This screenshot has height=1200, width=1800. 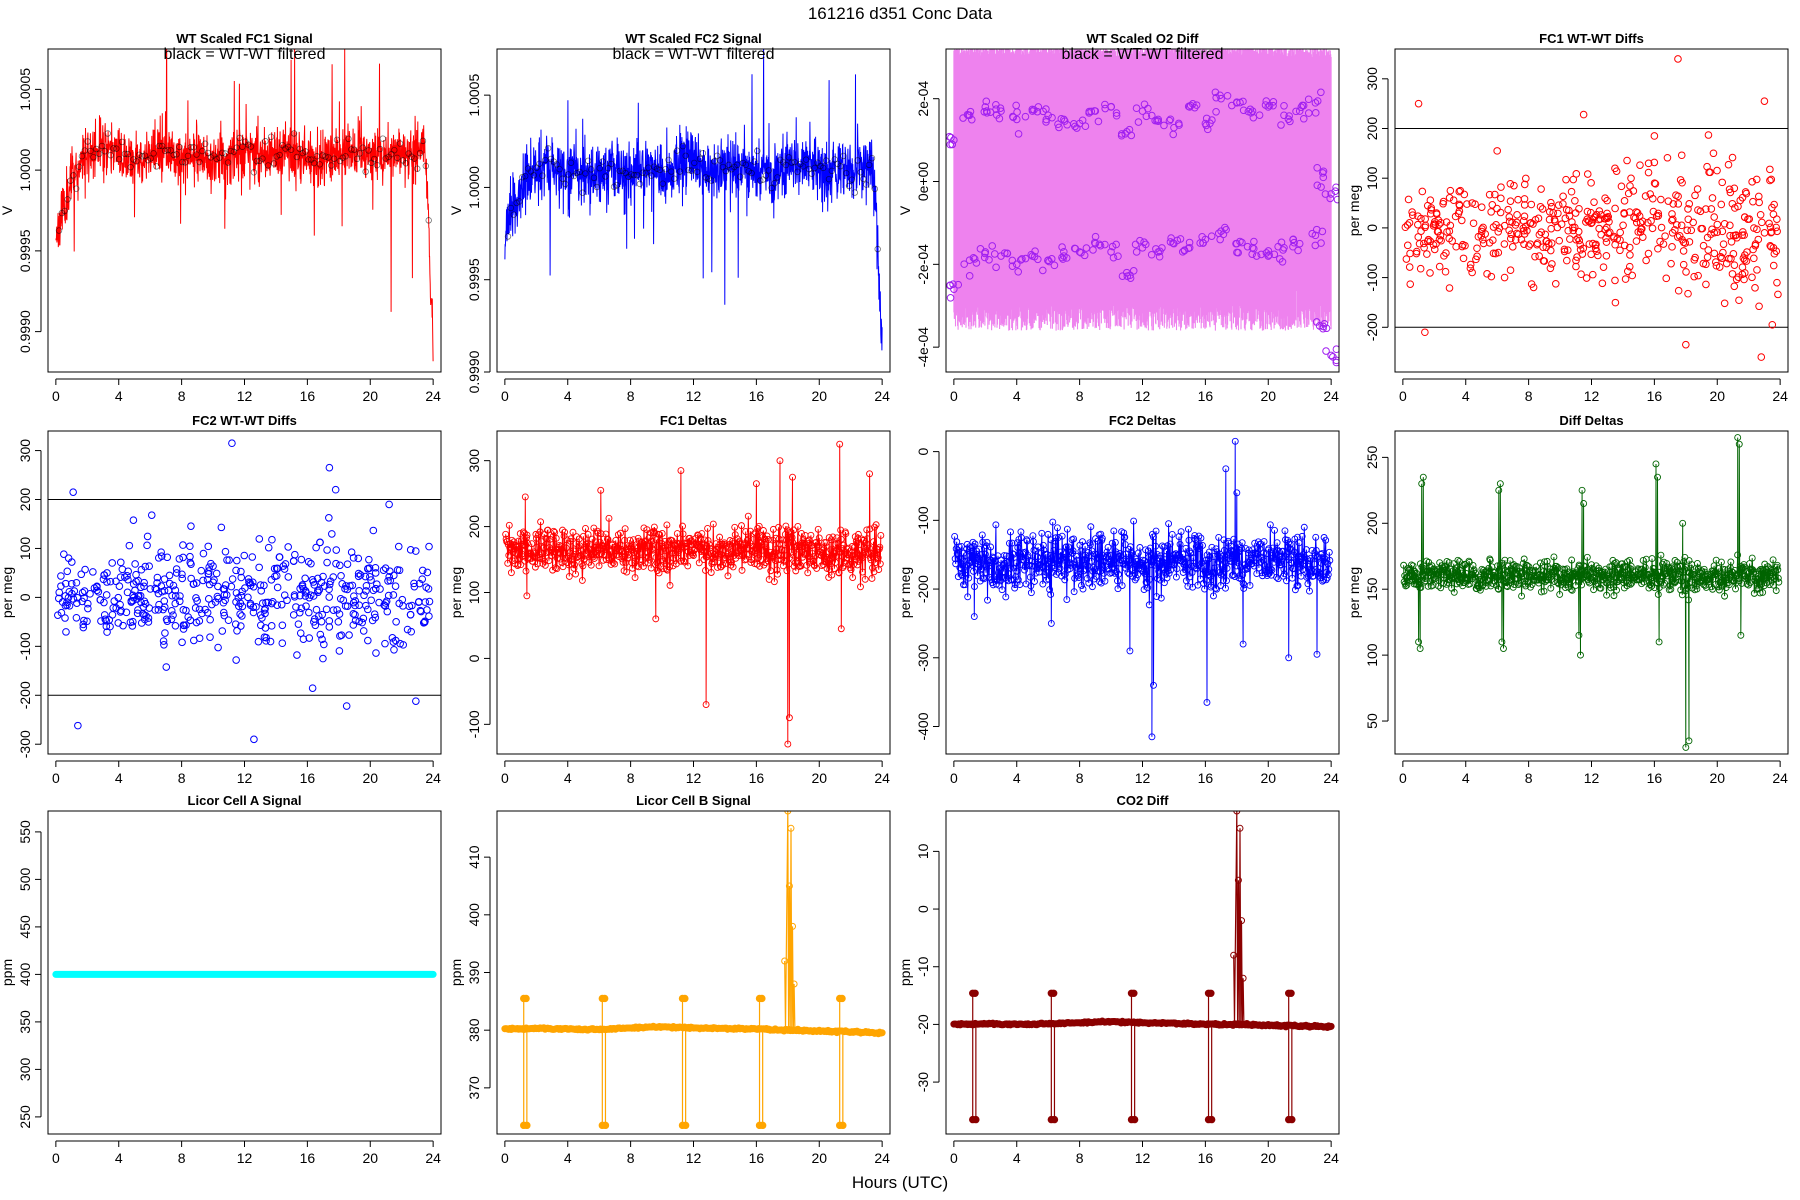 What do you see at coordinates (25, 549) in the screenshot?
I see `y-tick-label: 100` at bounding box center [25, 549].